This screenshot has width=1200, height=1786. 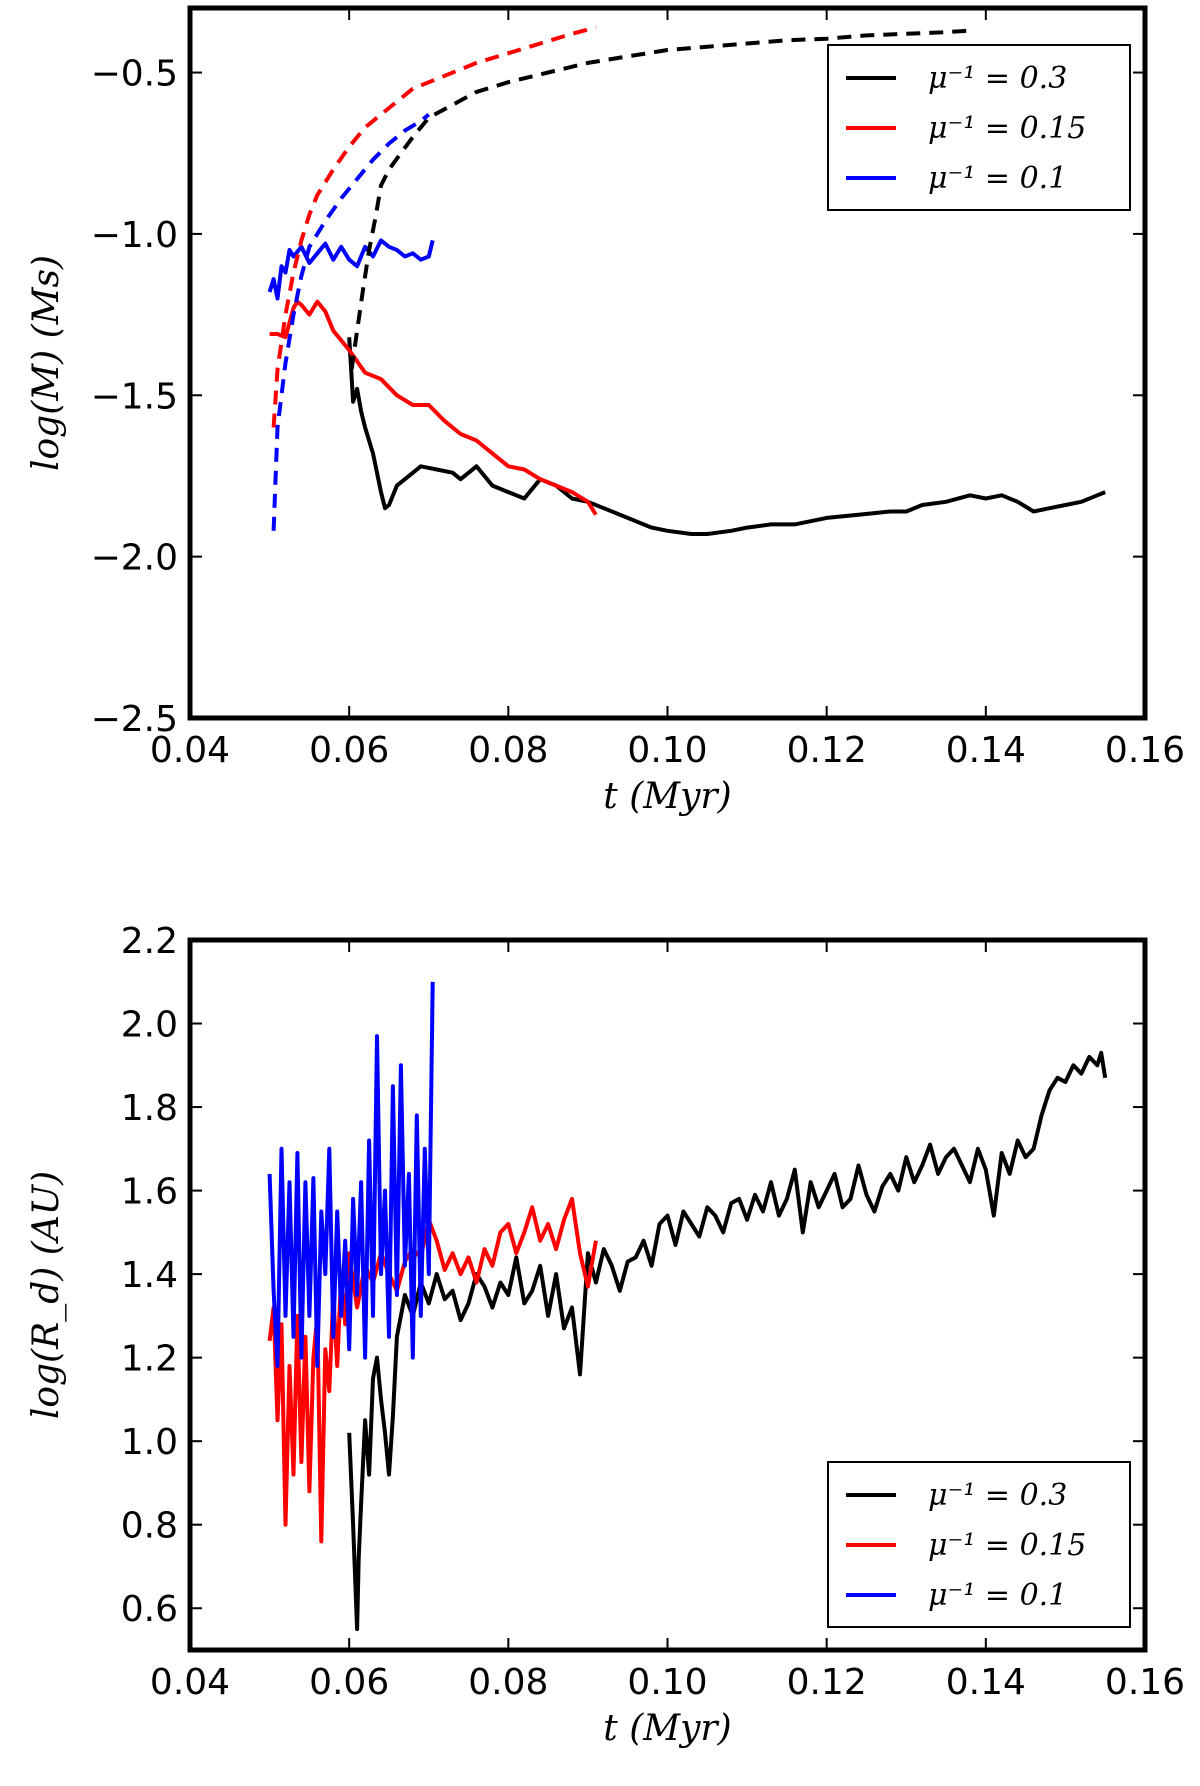 I want to click on y-tick-label: 2.0, so click(x=149, y=1025).